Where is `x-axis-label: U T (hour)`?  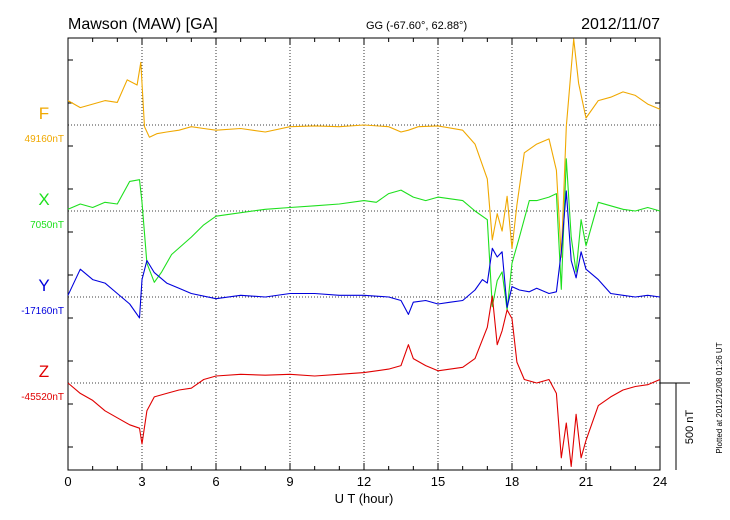
x-axis-label: U T (hour) is located at coordinates (364, 498).